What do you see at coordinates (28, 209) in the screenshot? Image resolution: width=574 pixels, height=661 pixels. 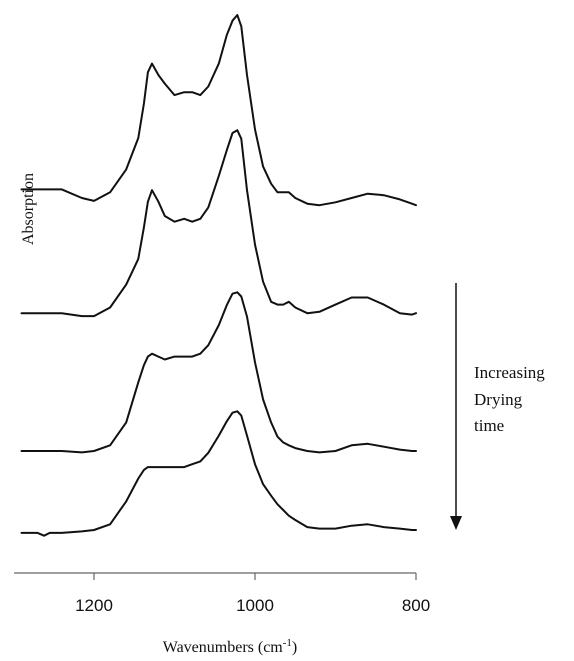 I see `y-axis-label: Absorption` at bounding box center [28, 209].